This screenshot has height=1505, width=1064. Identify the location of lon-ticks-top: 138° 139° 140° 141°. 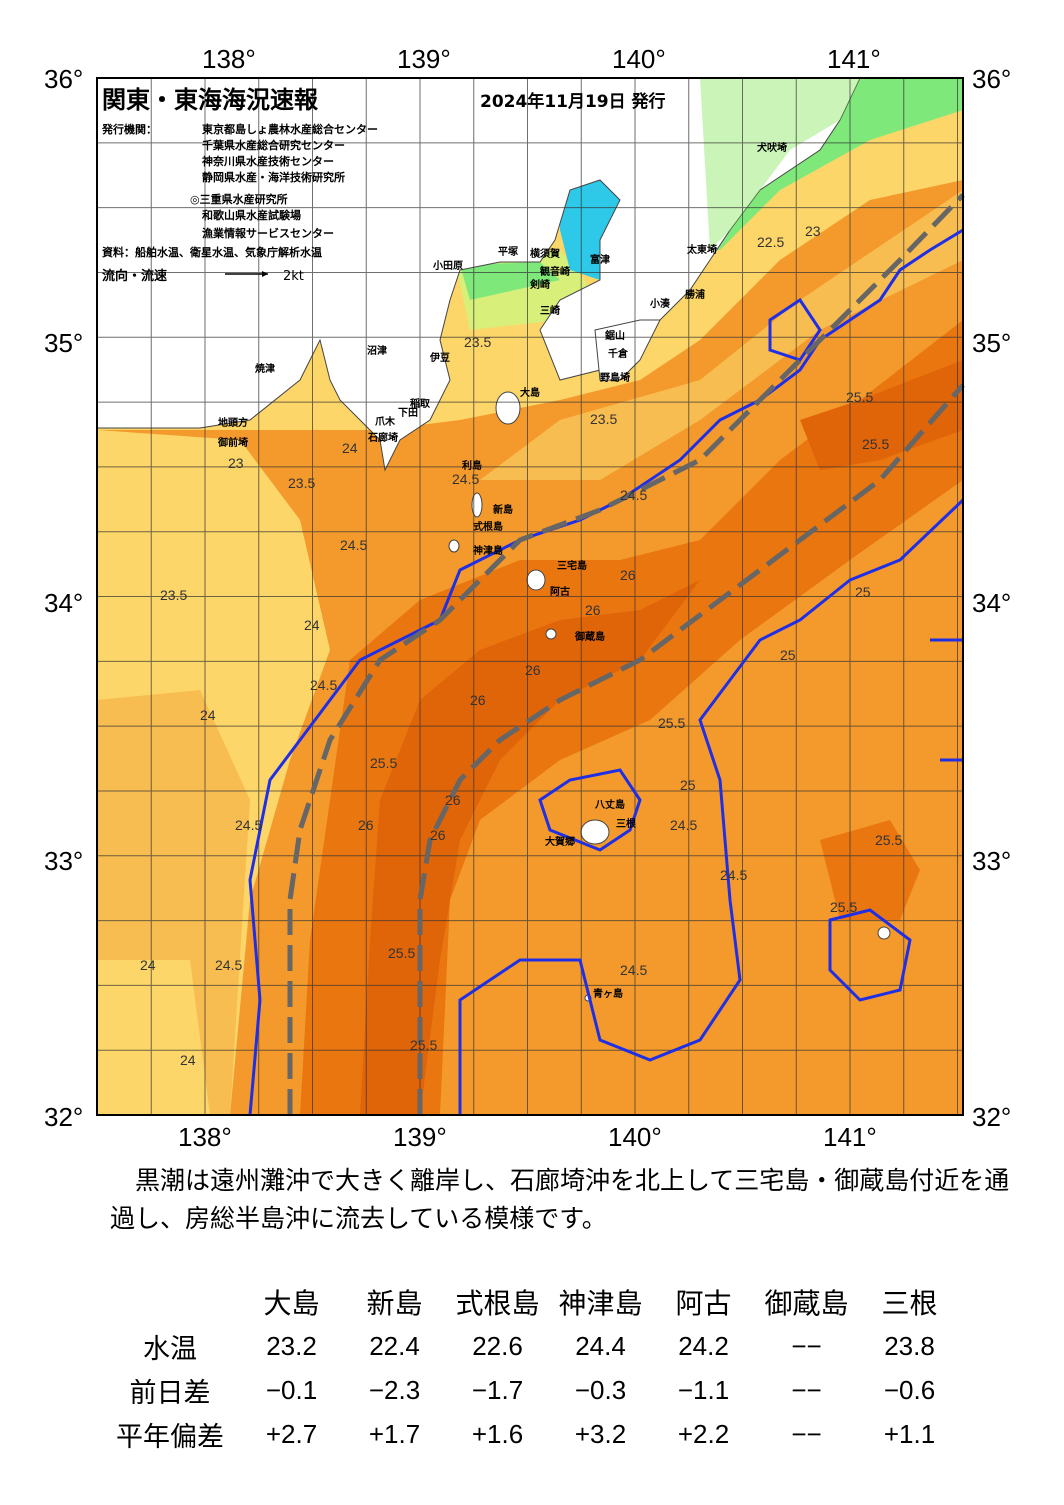
(541, 59).